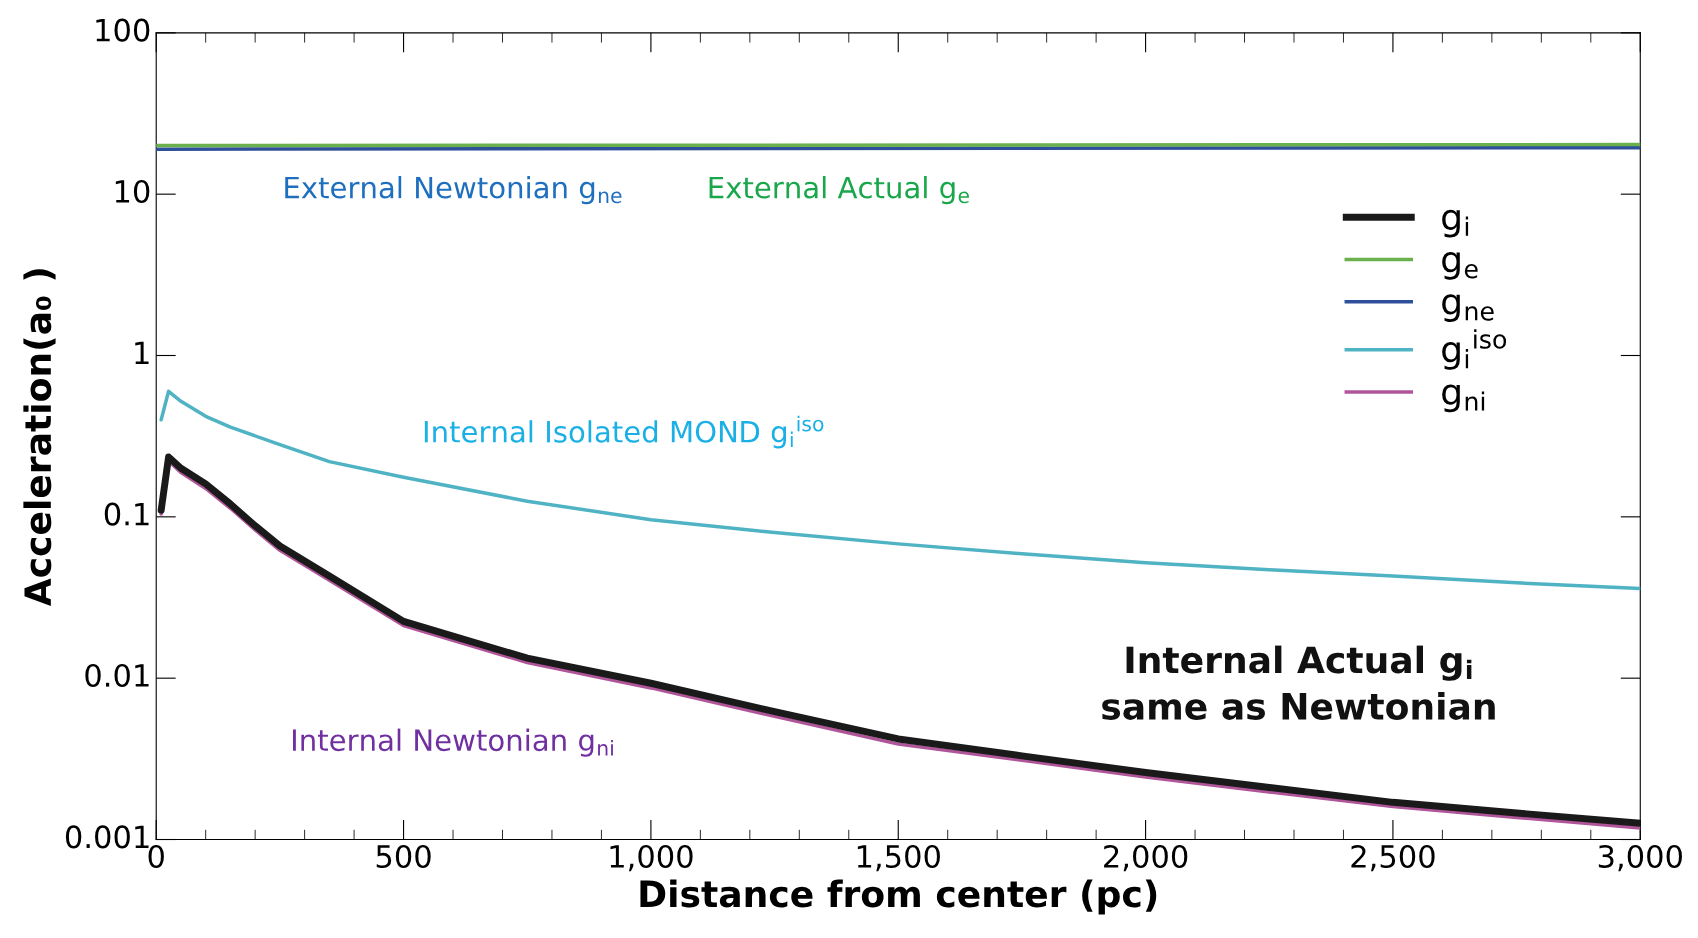 Image resolution: width=1698 pixels, height=938 pixels. Describe the element at coordinates (651, 858) in the screenshot. I see `x-tick-label: 1,000` at that location.